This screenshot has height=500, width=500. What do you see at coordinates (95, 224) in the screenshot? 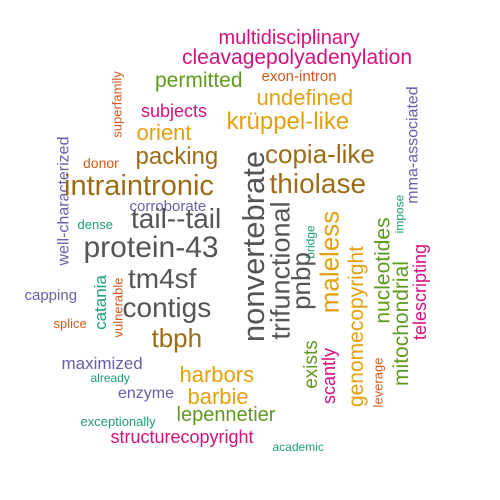
I see `word-dense: dense` at bounding box center [95, 224].